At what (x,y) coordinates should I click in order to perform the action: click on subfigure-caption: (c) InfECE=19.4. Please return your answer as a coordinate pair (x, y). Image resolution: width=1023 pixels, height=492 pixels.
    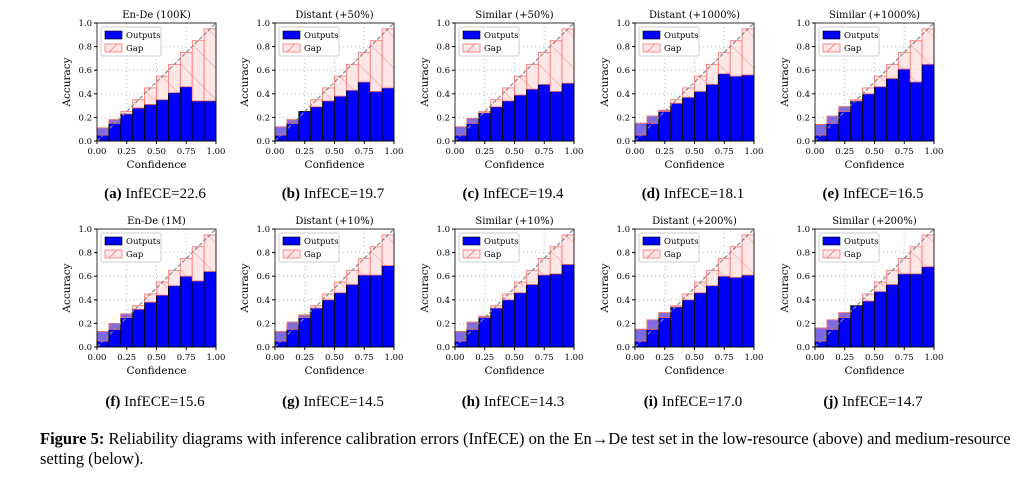
    Looking at the image, I should click on (513, 194).